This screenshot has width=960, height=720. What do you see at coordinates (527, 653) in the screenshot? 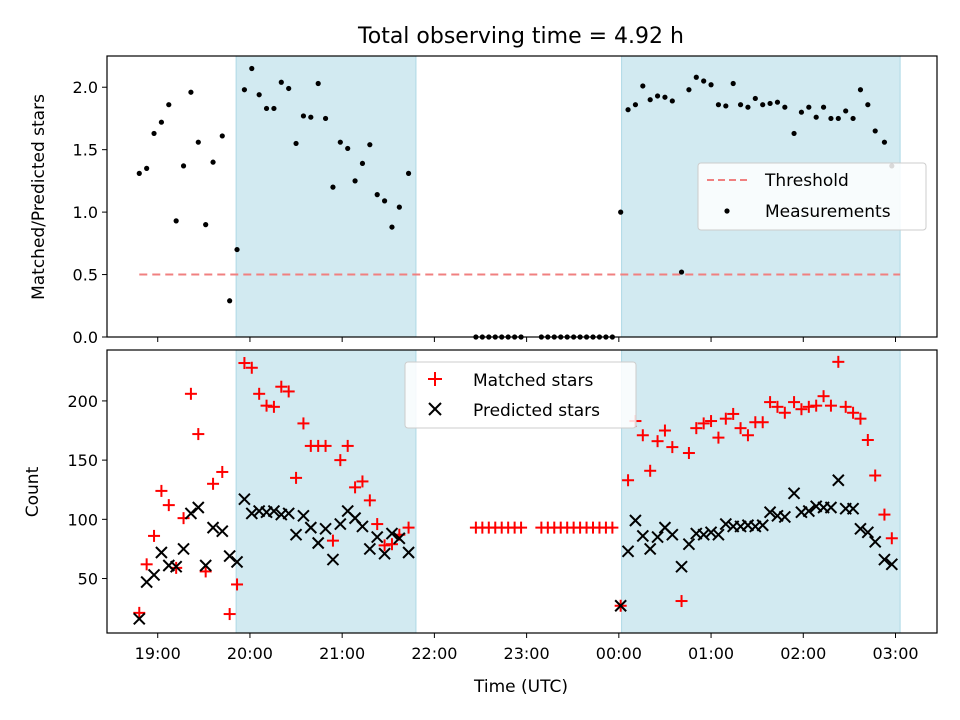
I see `x-tick-label: 23:00` at bounding box center [527, 653].